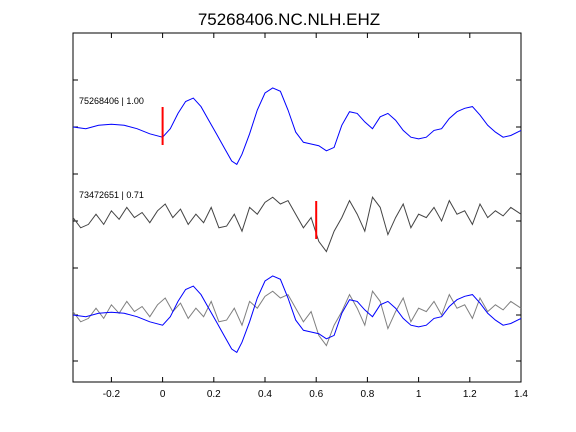  Describe the element at coordinates (111, 195) in the screenshot. I see `trace-label-2: 73472651 | 0.71` at that location.